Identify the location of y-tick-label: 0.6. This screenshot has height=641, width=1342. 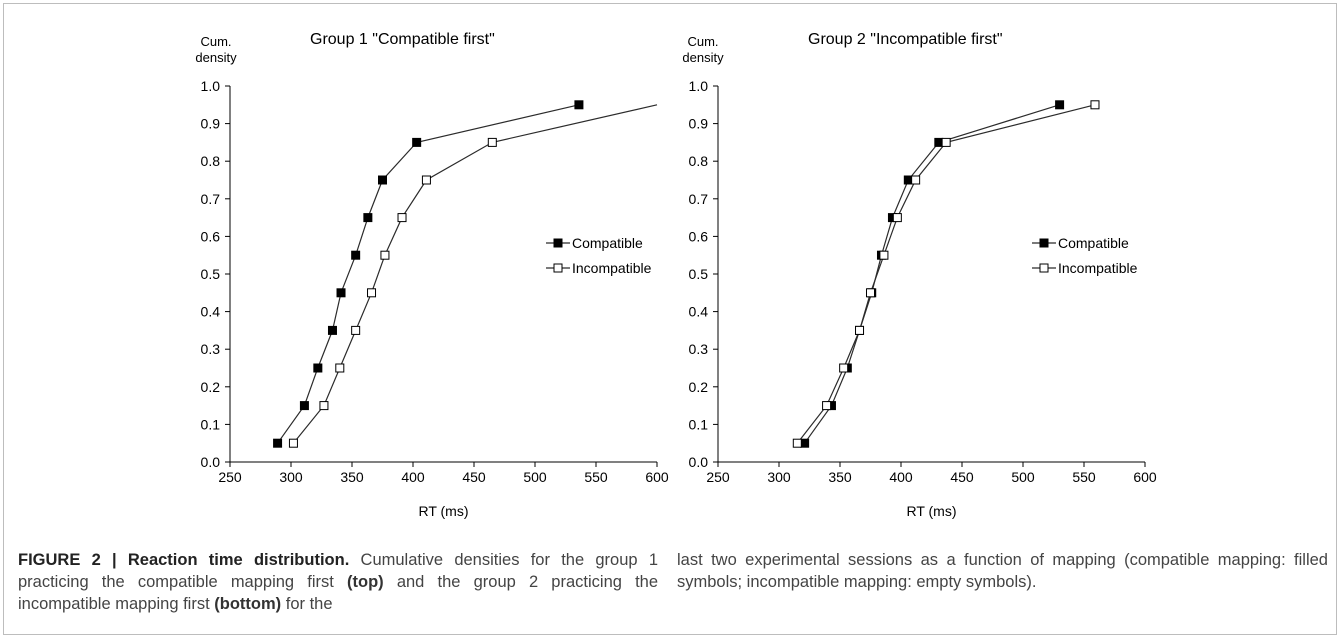
(211, 236).